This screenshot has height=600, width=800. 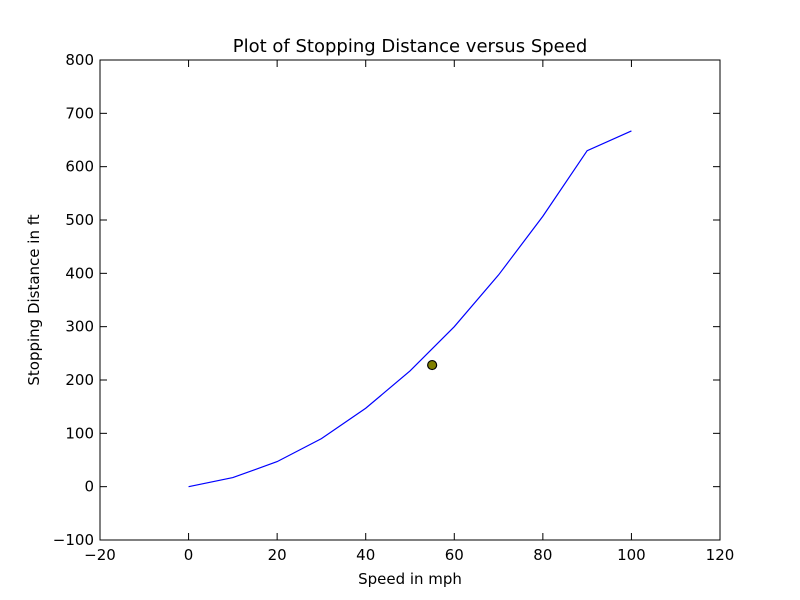 What do you see at coordinates (410, 46) in the screenshot?
I see `chart-title: Plot of Stopping Distance versus Speed` at bounding box center [410, 46].